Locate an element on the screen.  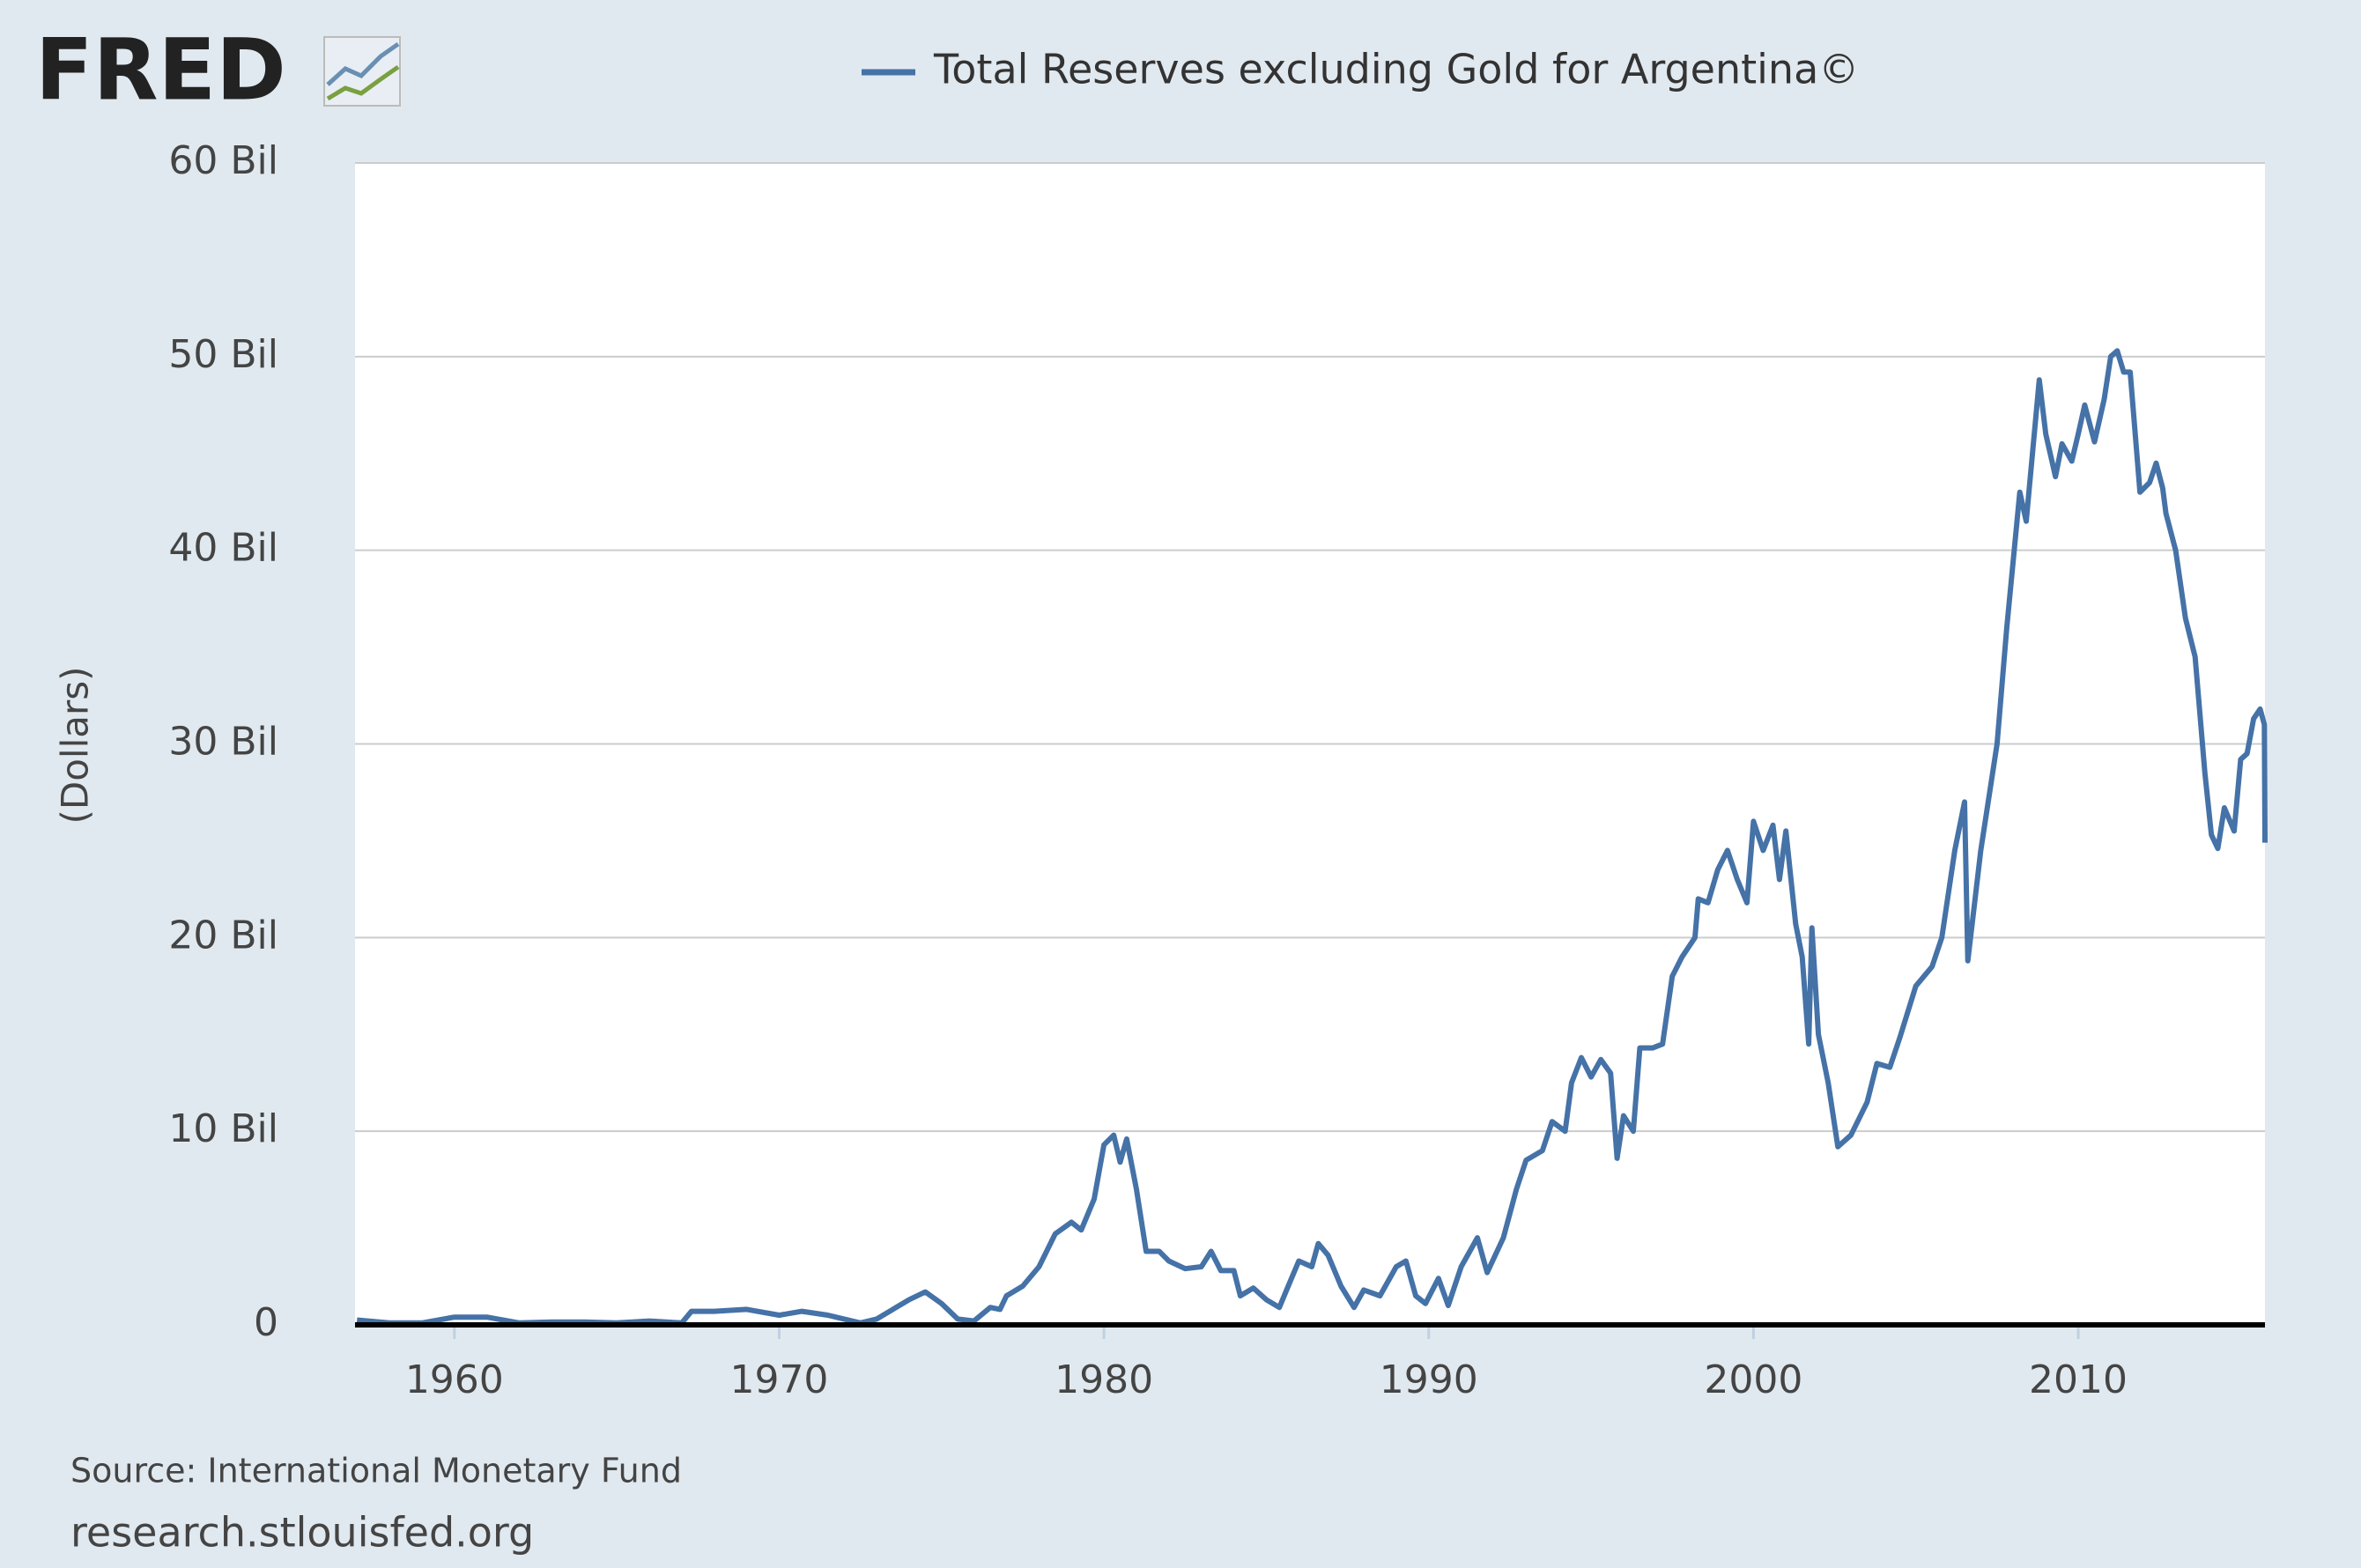
x-tick-label: 1970 is located at coordinates (778, 1379).